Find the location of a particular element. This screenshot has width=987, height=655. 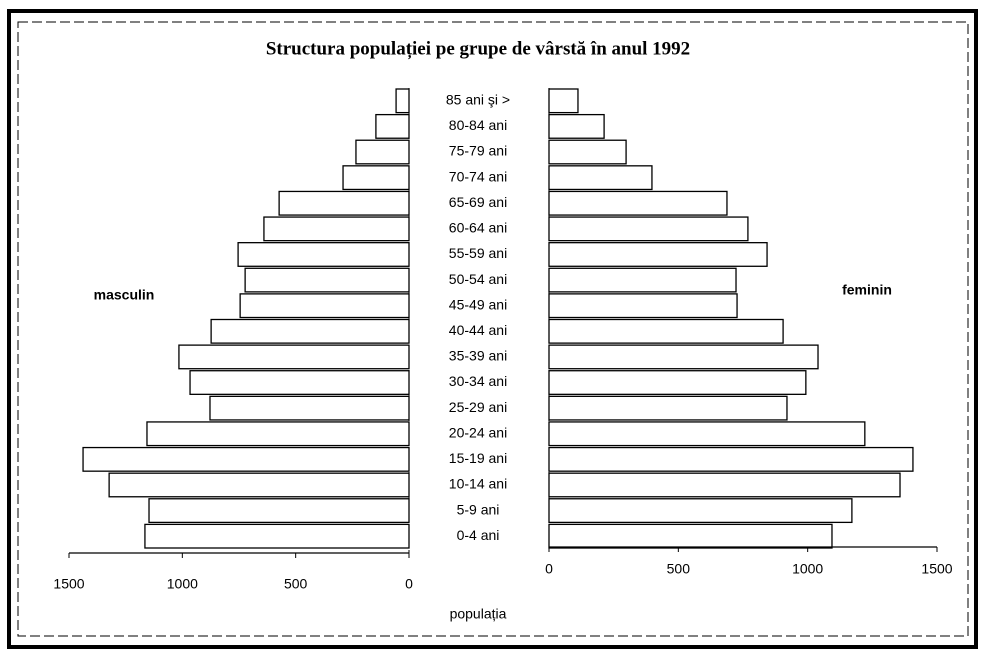

category-label: 20-24 ani is located at coordinates (478, 432).